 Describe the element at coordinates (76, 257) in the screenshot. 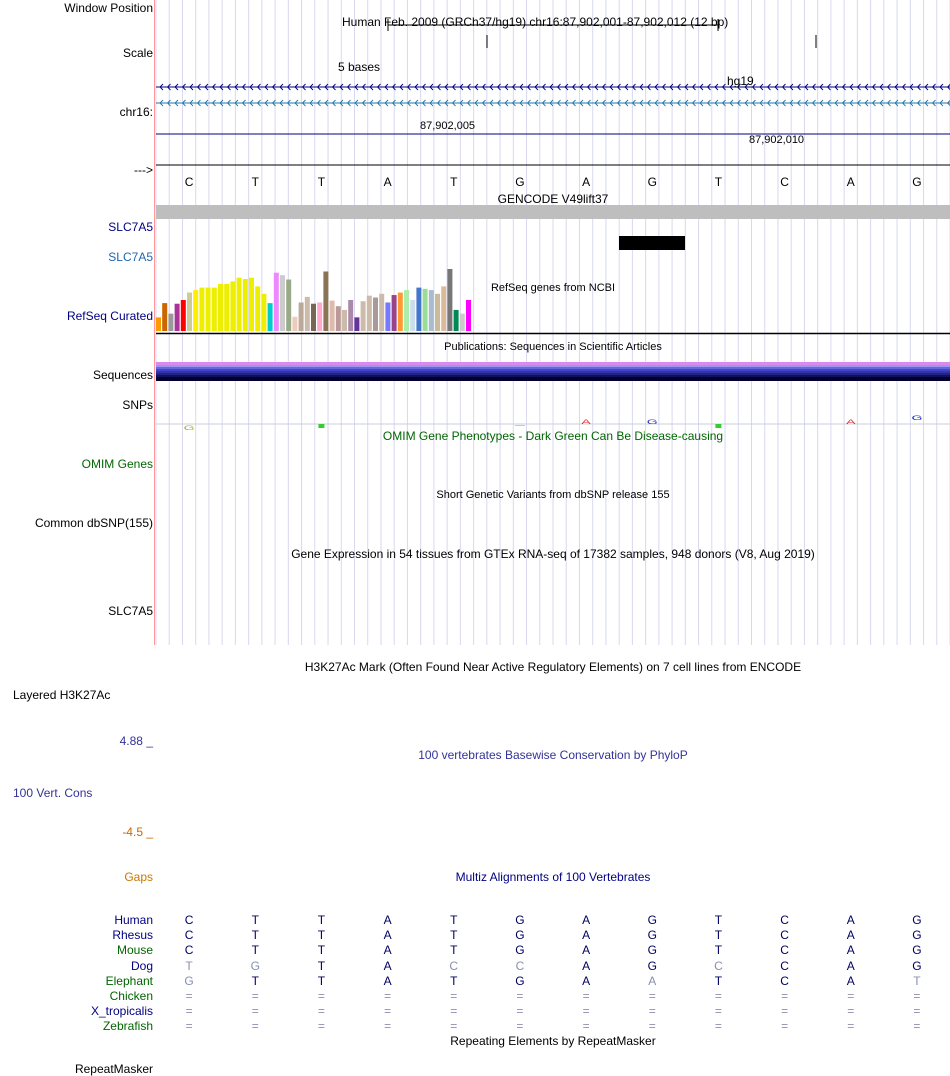

I see `gencode-item-2: SLC7A5` at that location.